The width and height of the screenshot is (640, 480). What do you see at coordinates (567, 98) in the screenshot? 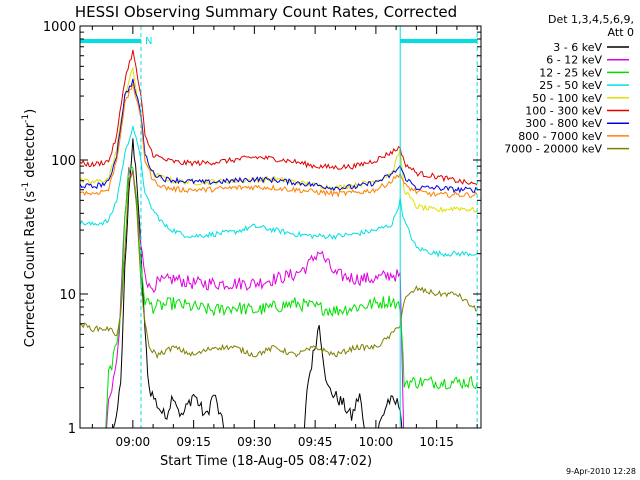
I see `legend-entry-label: 50 - 100 keV` at bounding box center [567, 98].